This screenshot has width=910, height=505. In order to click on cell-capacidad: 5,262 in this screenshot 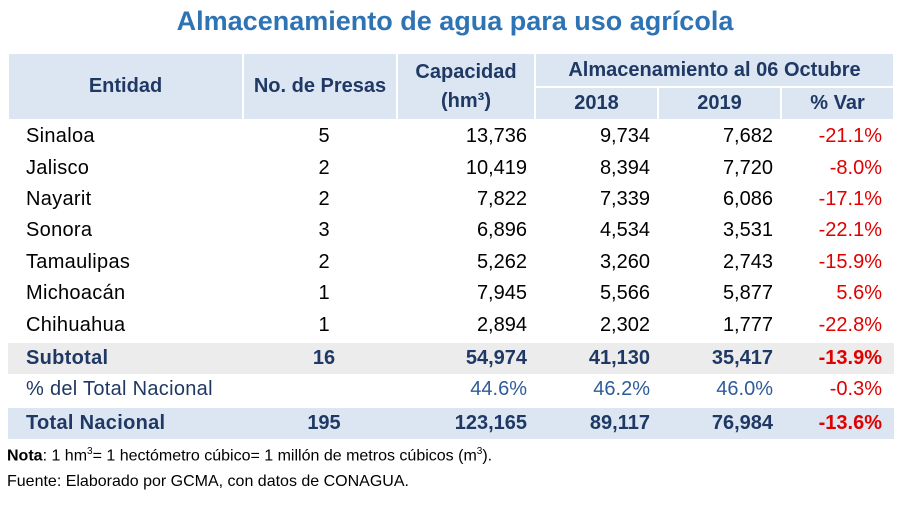, I will do `click(501, 261)`.